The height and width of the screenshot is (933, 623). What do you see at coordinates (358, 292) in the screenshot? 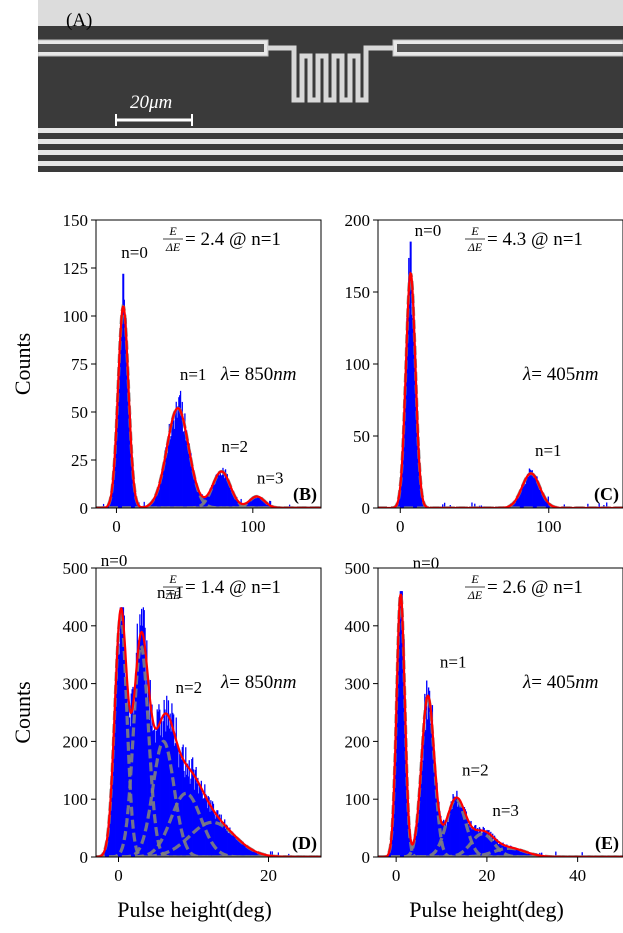
I see `y-tick-label: 150` at bounding box center [358, 292].